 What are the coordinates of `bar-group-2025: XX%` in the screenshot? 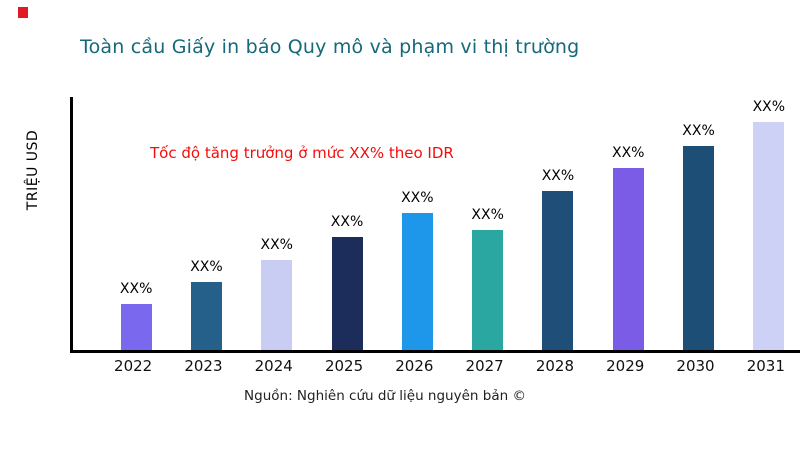 It's located at (347, 282).